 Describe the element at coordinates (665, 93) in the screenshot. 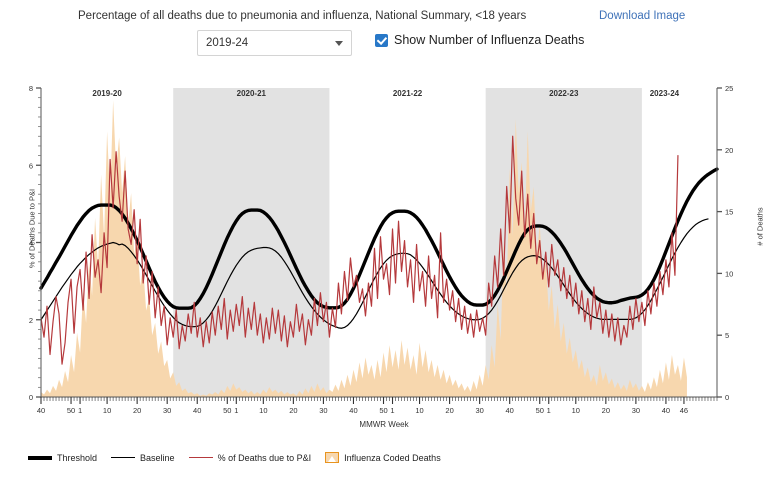

I see `season-label-2023-24: 2023-24` at that location.